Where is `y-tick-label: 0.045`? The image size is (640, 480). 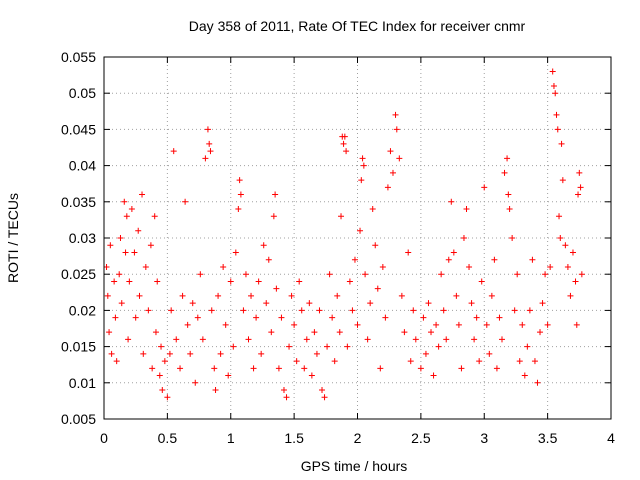
y-tick-label: 0.045 is located at coordinates (78, 129).